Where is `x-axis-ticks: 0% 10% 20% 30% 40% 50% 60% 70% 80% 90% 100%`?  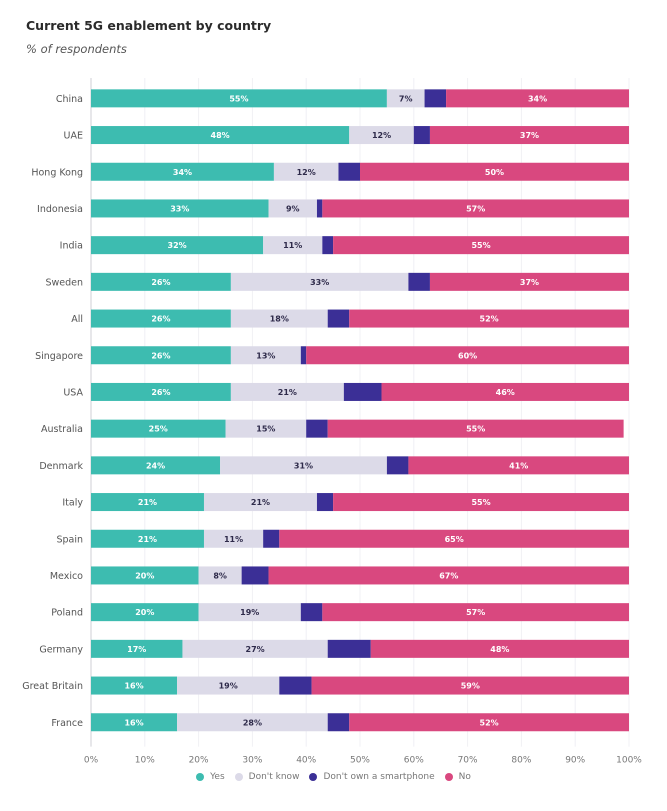
x-axis-ticks: 0% 10% 20% 30% 40% 50% 60% 70% 80% 90% 100% is located at coordinates (363, 761).